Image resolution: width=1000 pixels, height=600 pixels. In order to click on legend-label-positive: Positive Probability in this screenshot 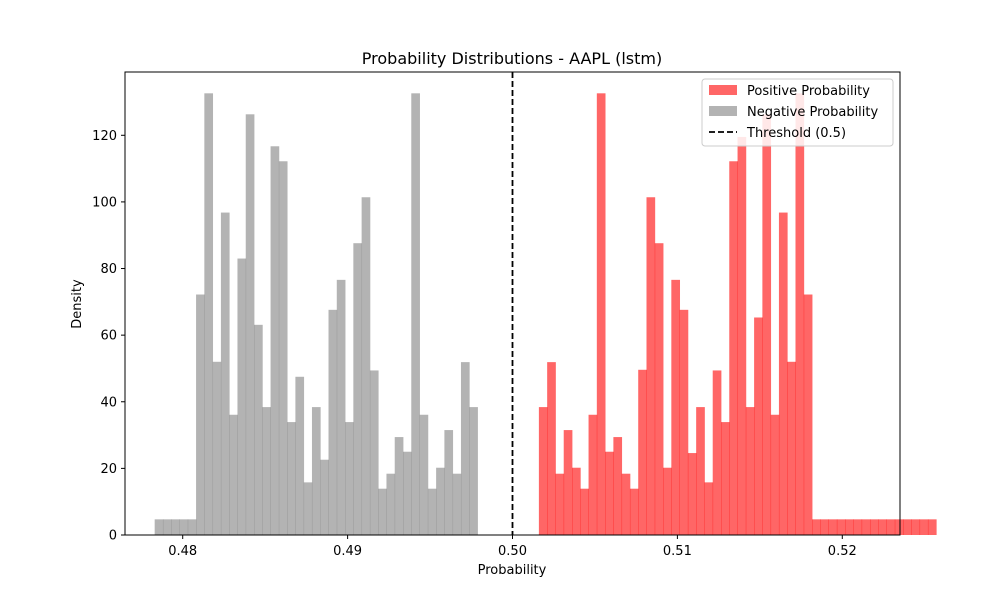, I will do `click(808, 91)`.